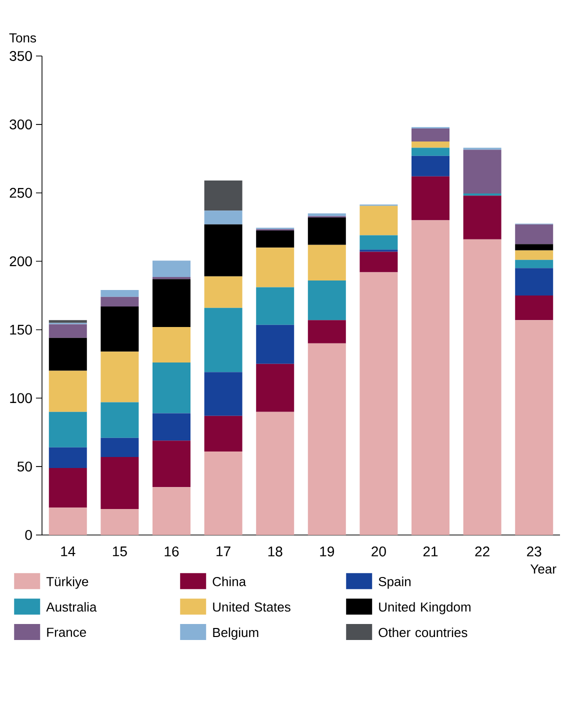 Image resolution: width=564 pixels, height=701 pixels. What do you see at coordinates (327, 551) in the screenshot?
I see `x-tick-label: 19` at bounding box center [327, 551].